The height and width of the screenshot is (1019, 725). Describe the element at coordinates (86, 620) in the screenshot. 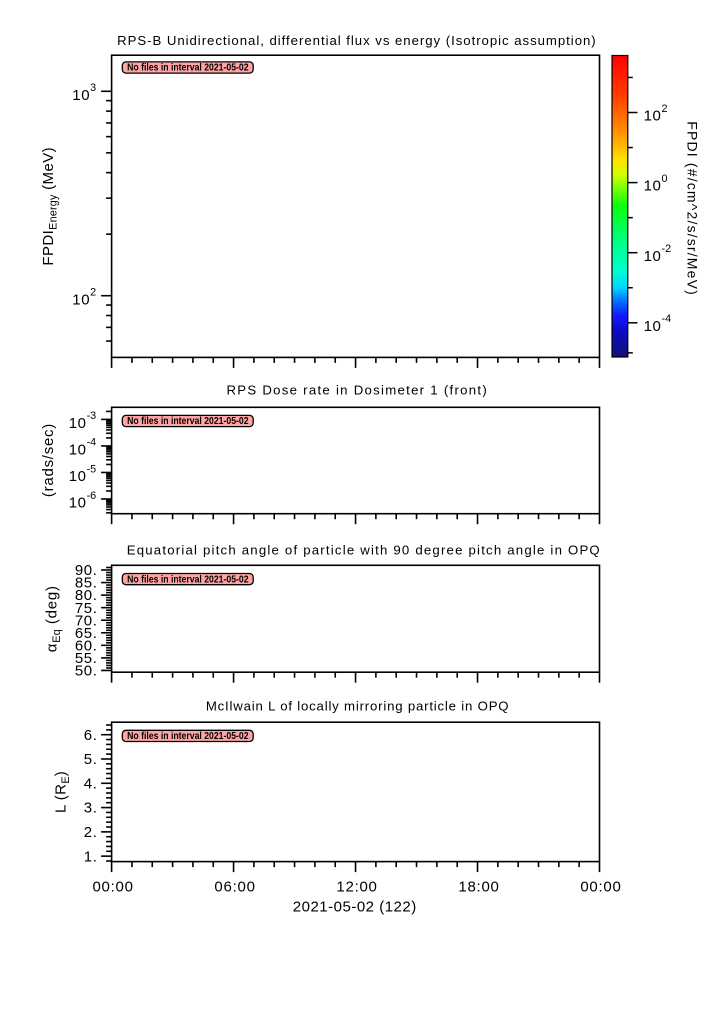

I see `svg-text: 70.` at that location.